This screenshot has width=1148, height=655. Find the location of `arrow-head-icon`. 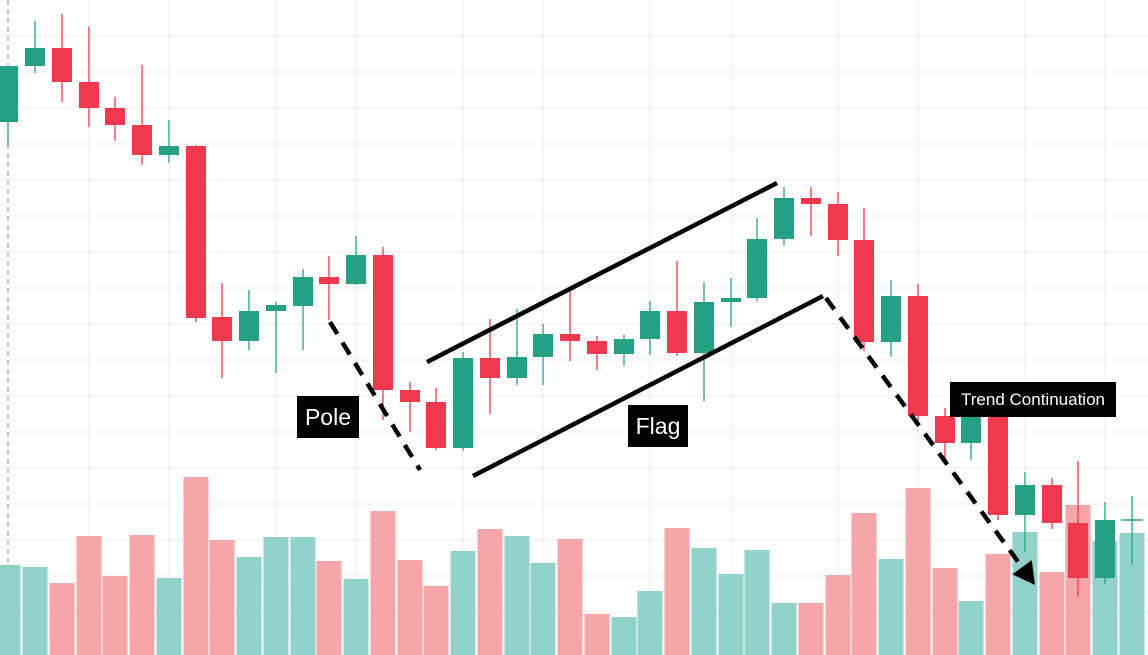

arrow-head-icon is located at coordinates (1023, 572).